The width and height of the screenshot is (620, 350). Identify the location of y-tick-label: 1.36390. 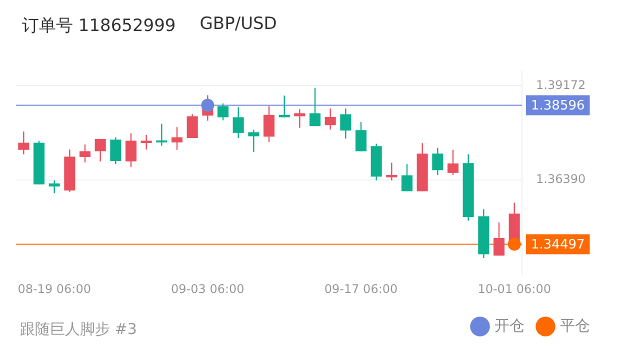
(561, 179).